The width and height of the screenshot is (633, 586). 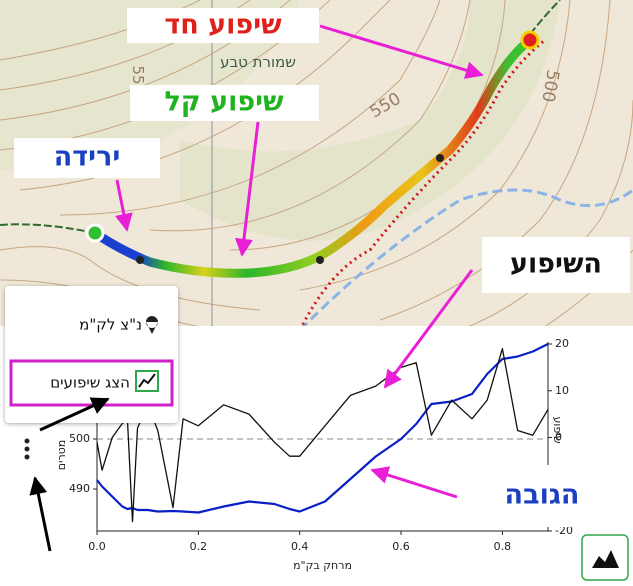 I want to click on end-point, so click(x=530, y=40).